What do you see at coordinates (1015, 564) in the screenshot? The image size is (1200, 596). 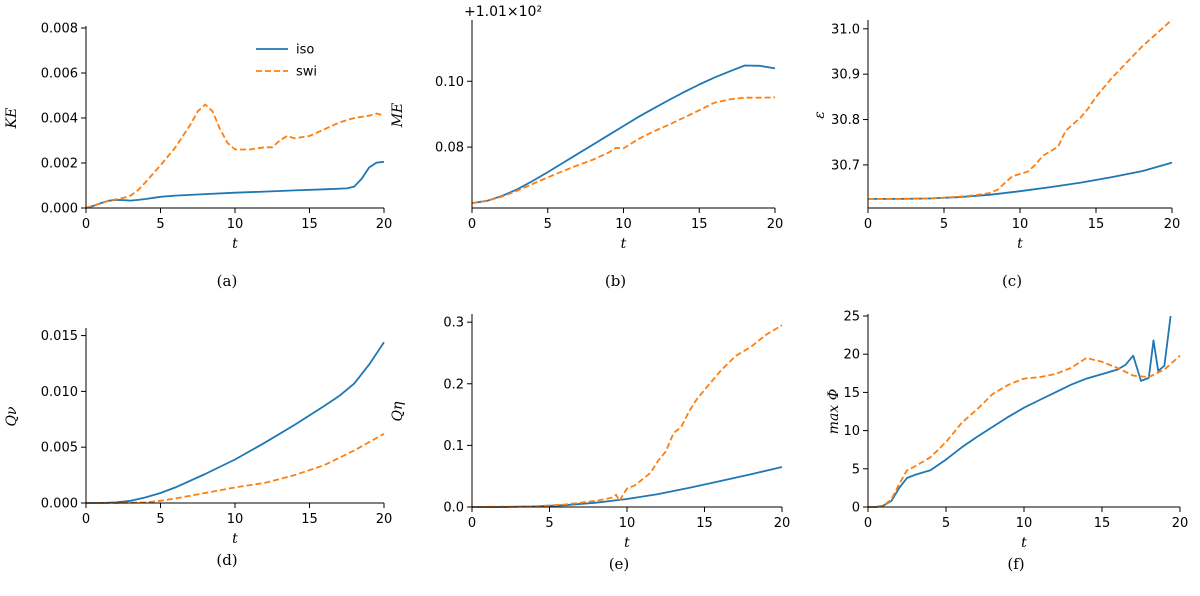 I see `panel-caption: (f)` at bounding box center [1015, 564].